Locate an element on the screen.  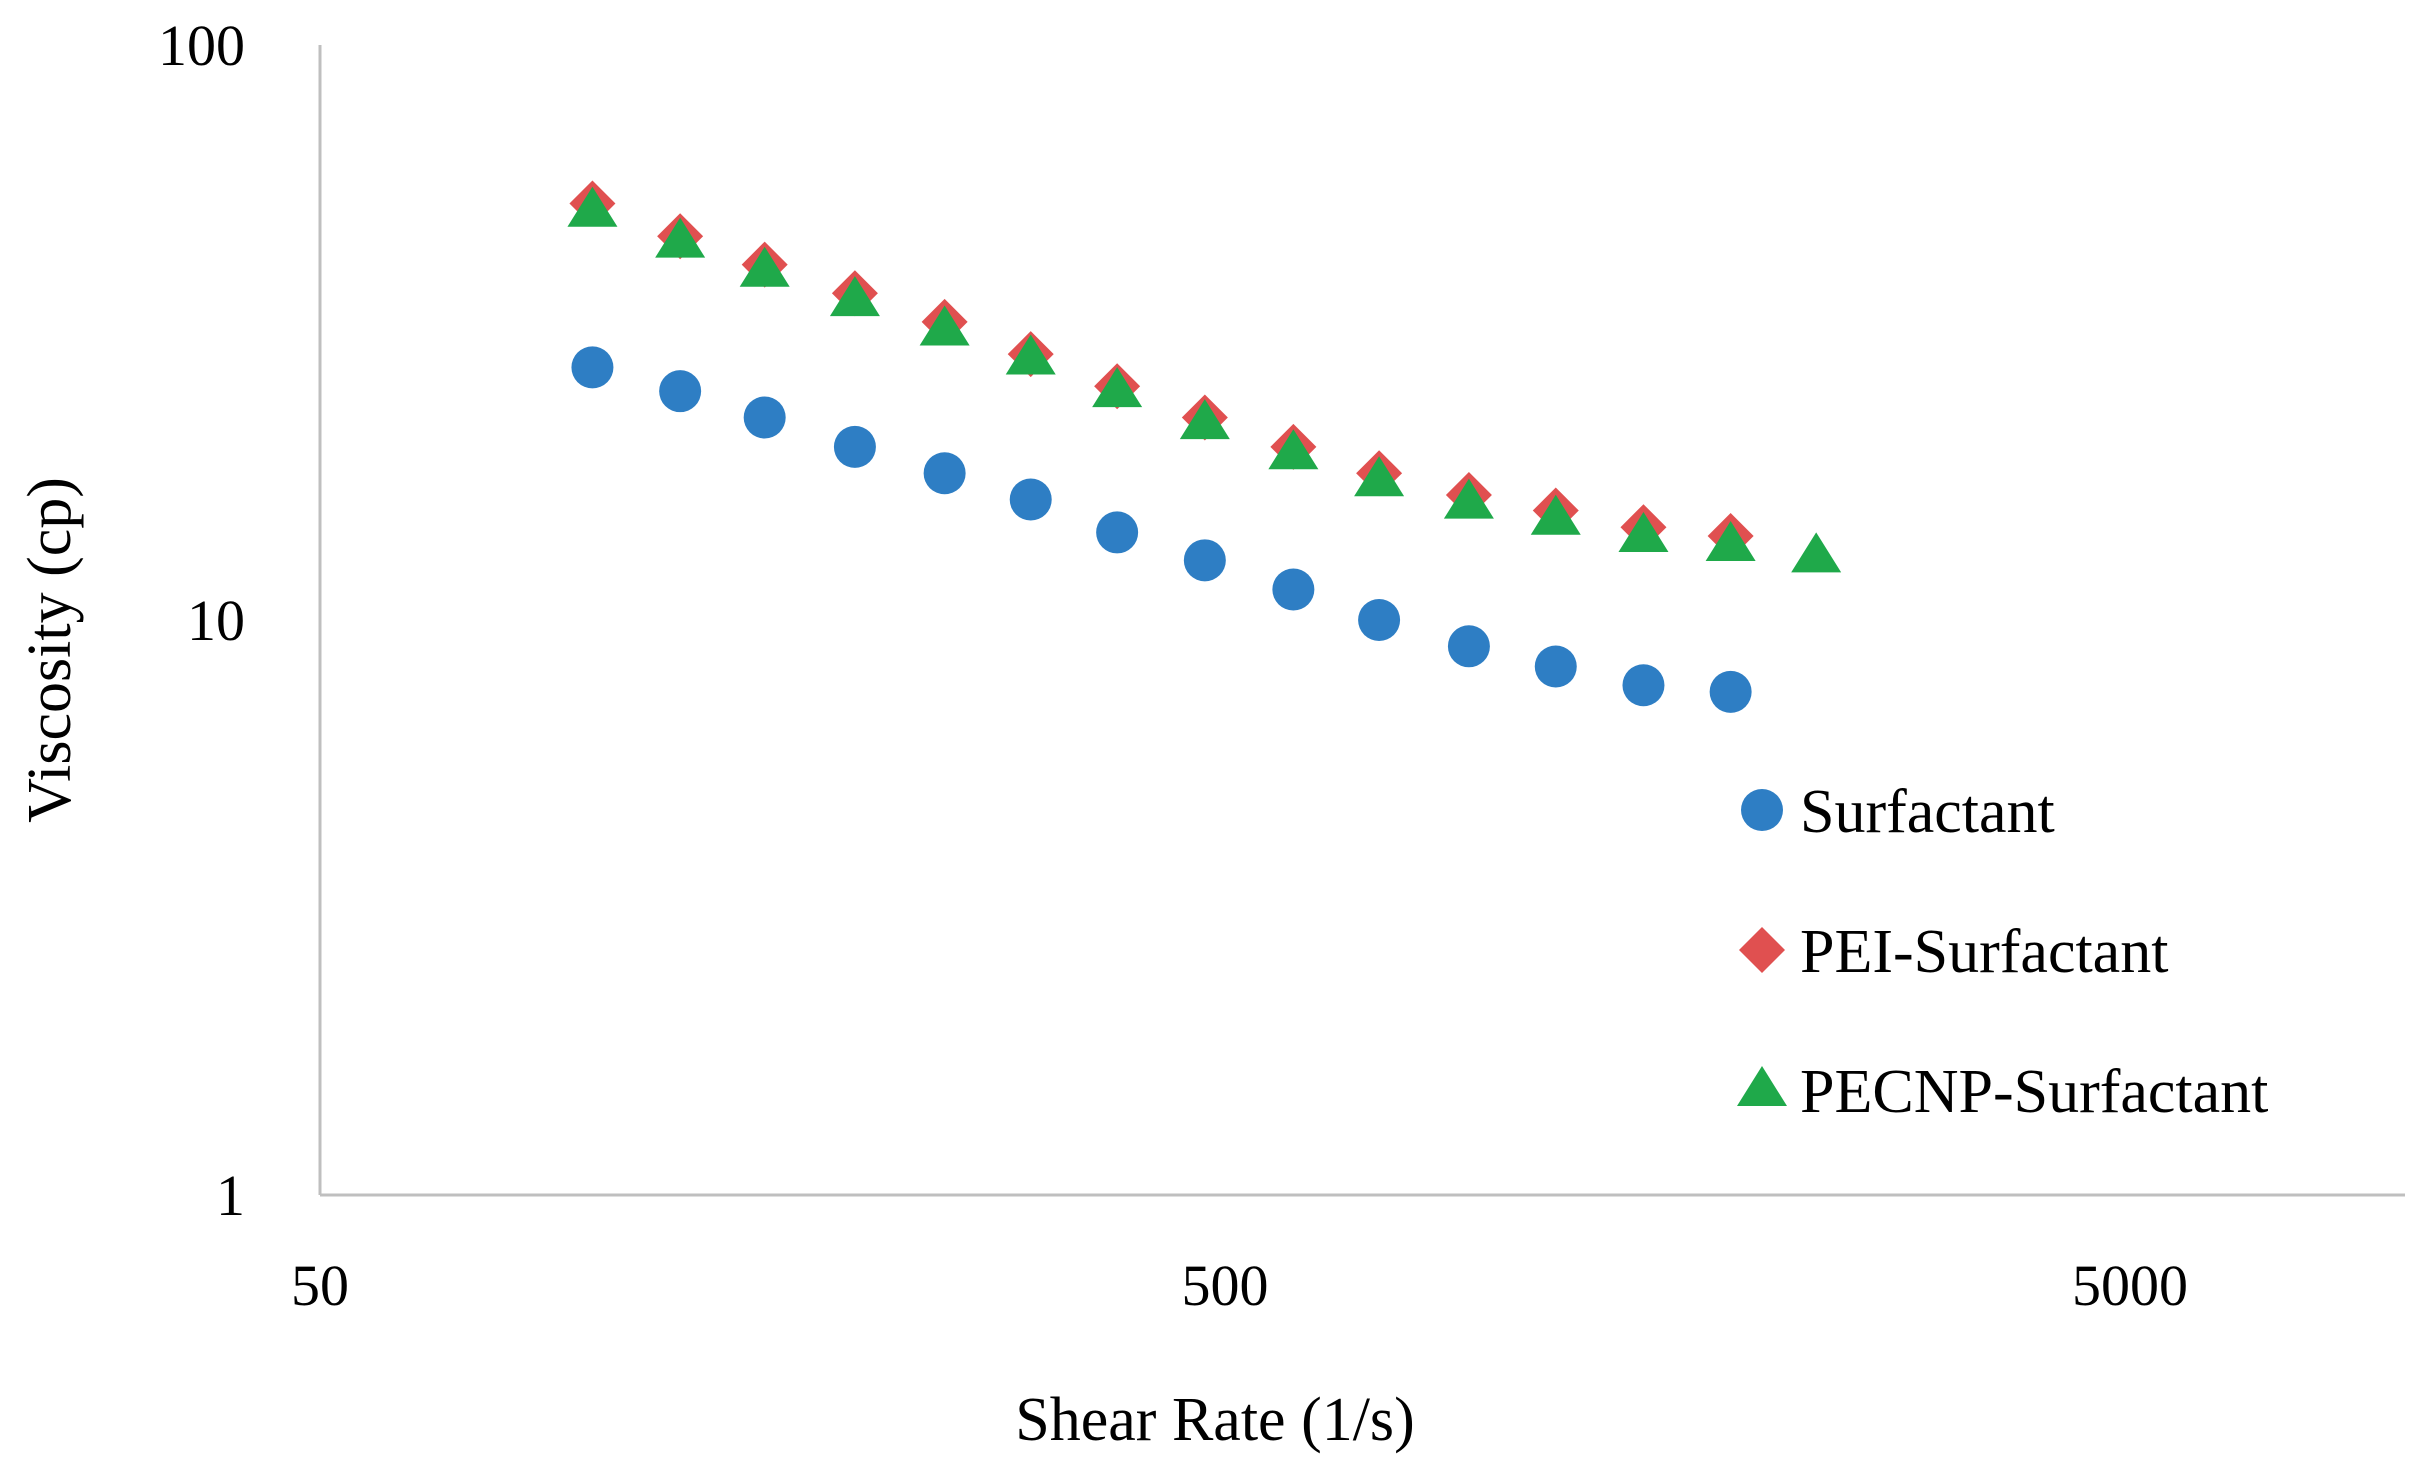
legend-item: Surfactant is located at coordinates (1898, 812).